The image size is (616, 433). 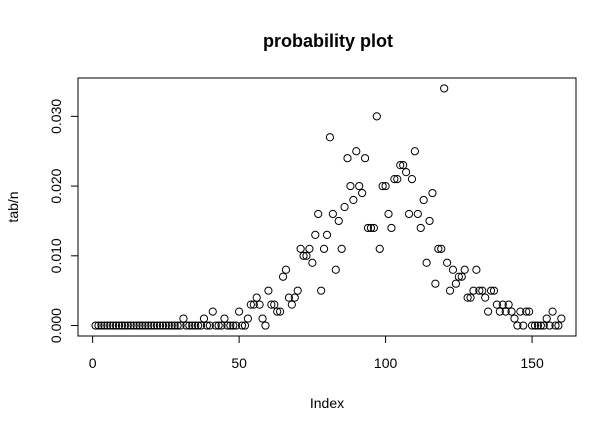 I want to click on x-axis-label: Index, so click(x=327, y=403).